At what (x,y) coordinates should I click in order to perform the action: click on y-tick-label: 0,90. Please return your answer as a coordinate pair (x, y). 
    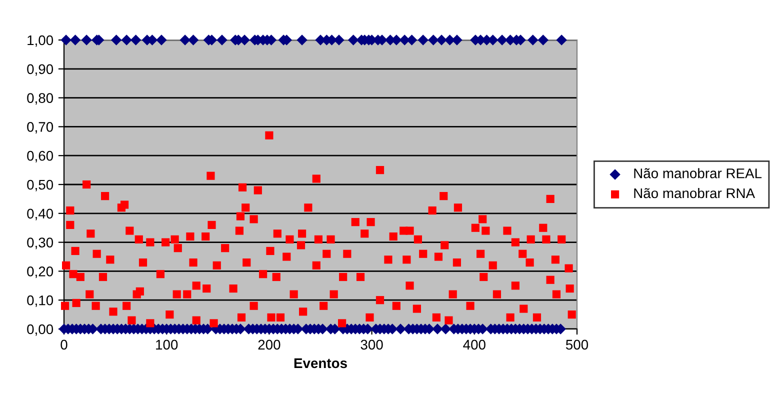
    Looking at the image, I should click on (40, 70).